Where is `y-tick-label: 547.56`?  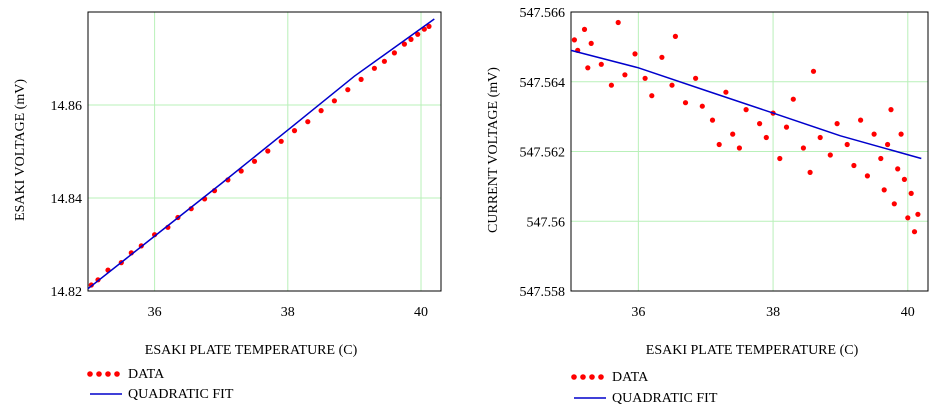
y-tick-label: 547.56 is located at coordinates (546, 222).